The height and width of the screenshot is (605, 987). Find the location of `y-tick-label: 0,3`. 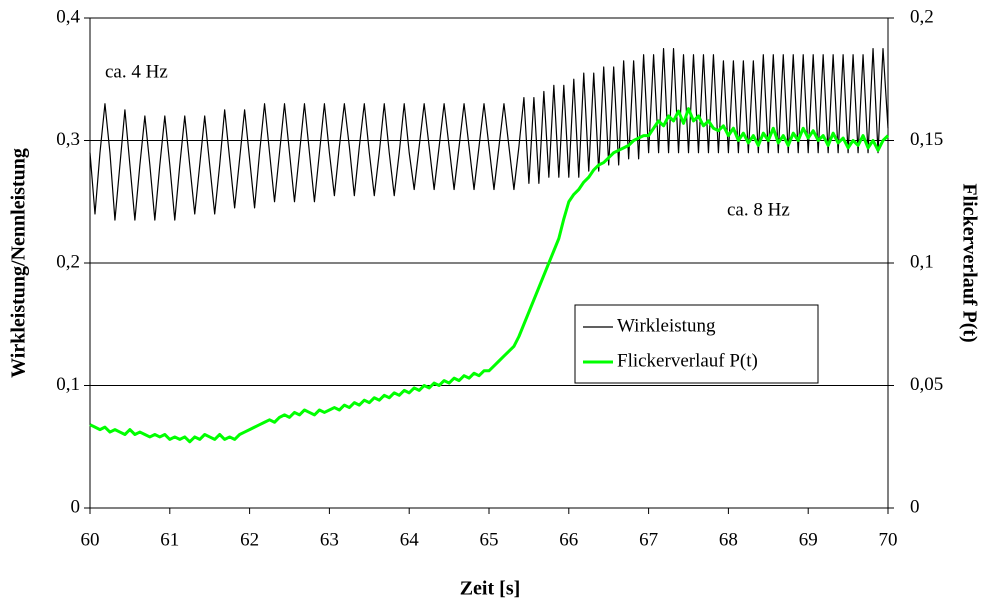

y-tick-label: 0,3 is located at coordinates (68, 139).